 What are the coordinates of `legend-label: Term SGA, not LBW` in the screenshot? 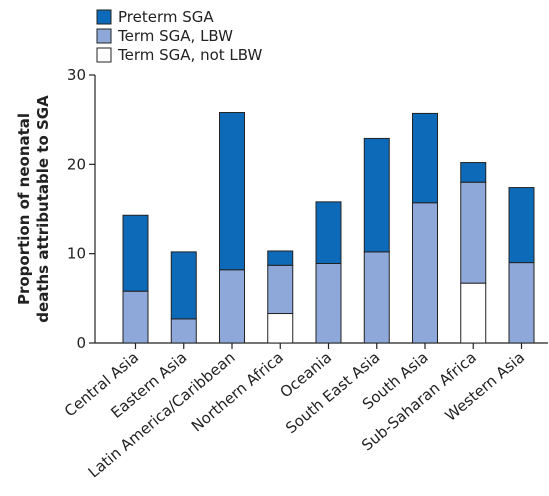 It's located at (190, 55).